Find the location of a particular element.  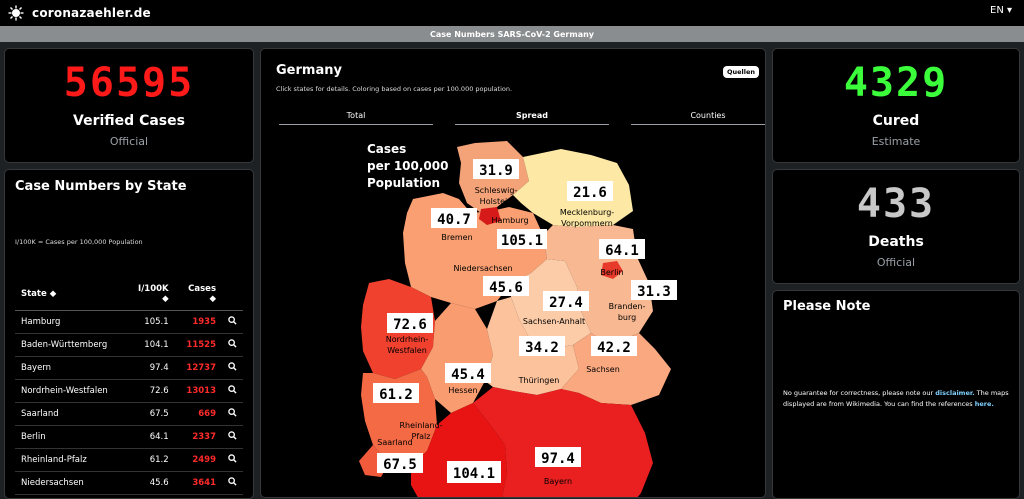

cured-value: 4329 is located at coordinates (896, 83).